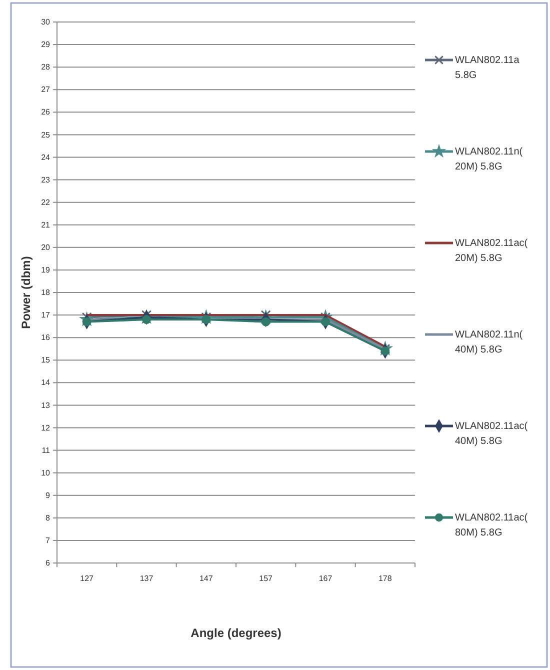  What do you see at coordinates (46, 135) in the screenshot?
I see `y-tick-label: 25` at bounding box center [46, 135].